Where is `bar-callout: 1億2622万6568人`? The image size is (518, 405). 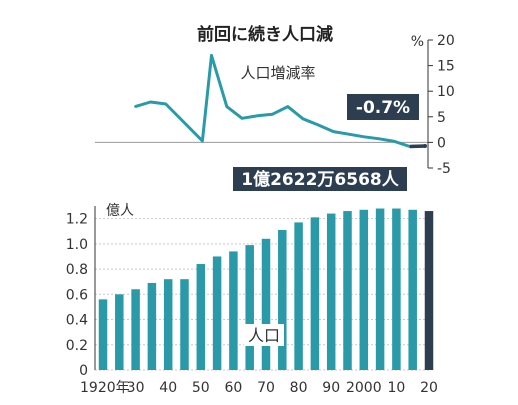 bar-callout: 1億2622万6568人 is located at coordinates (320, 179).